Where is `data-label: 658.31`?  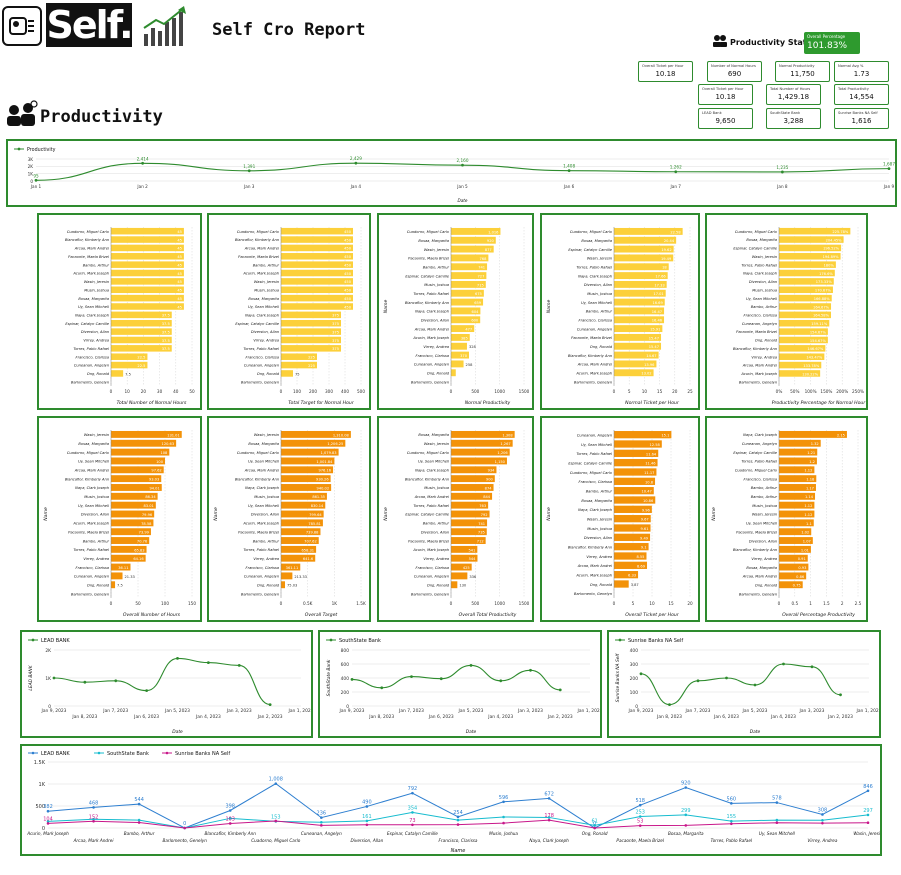 data-label: 658.31 is located at coordinates (308, 550).